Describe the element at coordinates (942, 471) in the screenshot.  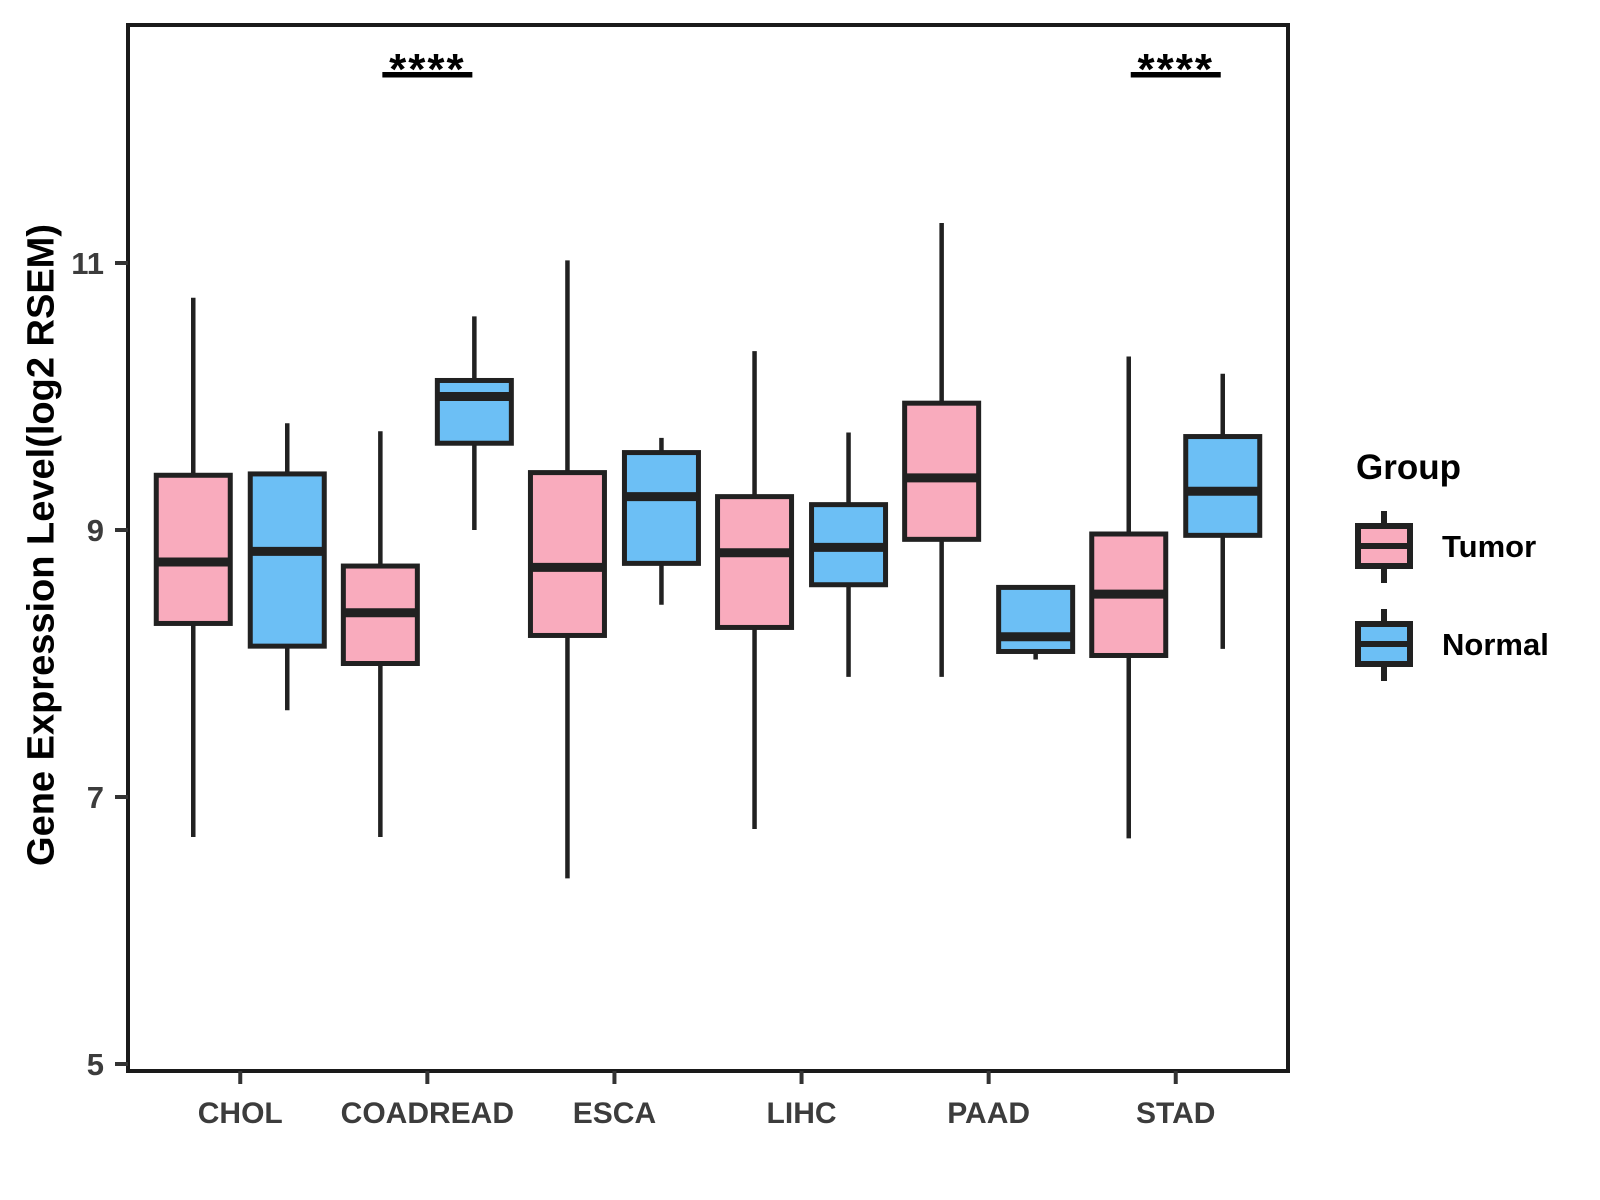
I see `box-paad-tumor` at that location.